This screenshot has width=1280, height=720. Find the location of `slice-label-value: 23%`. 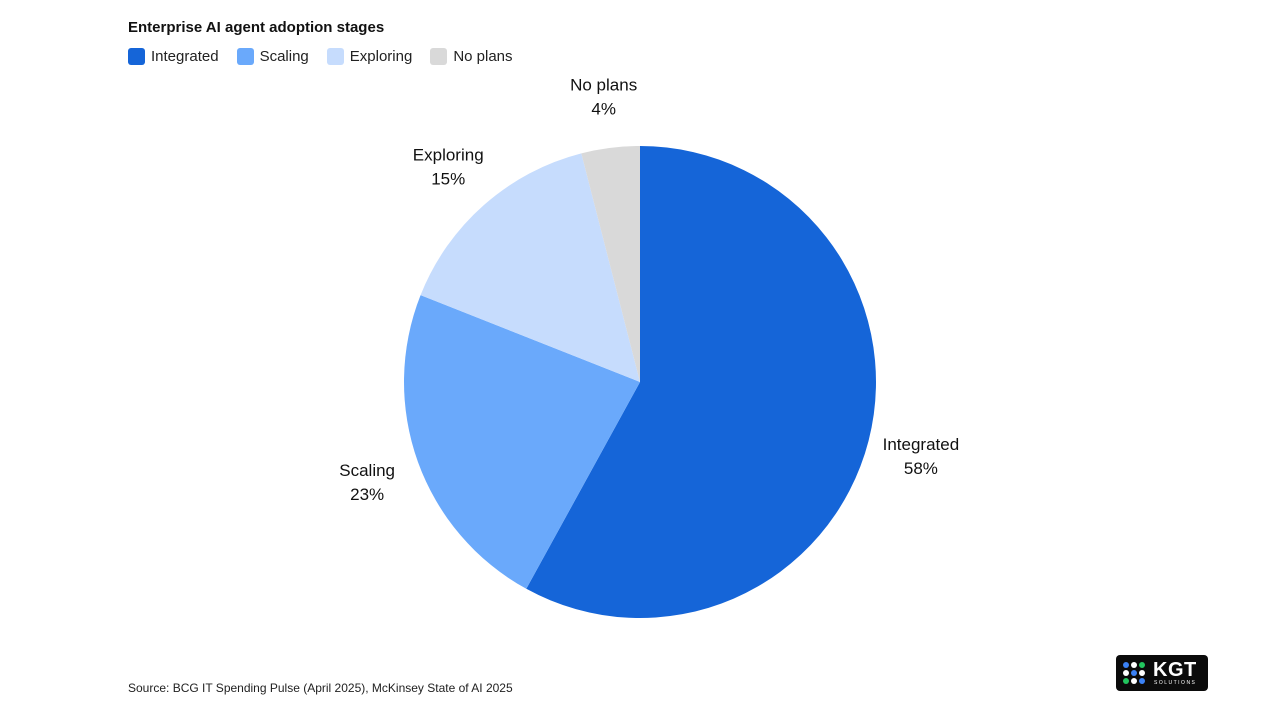

slice-label-value: 23% is located at coordinates (367, 494).